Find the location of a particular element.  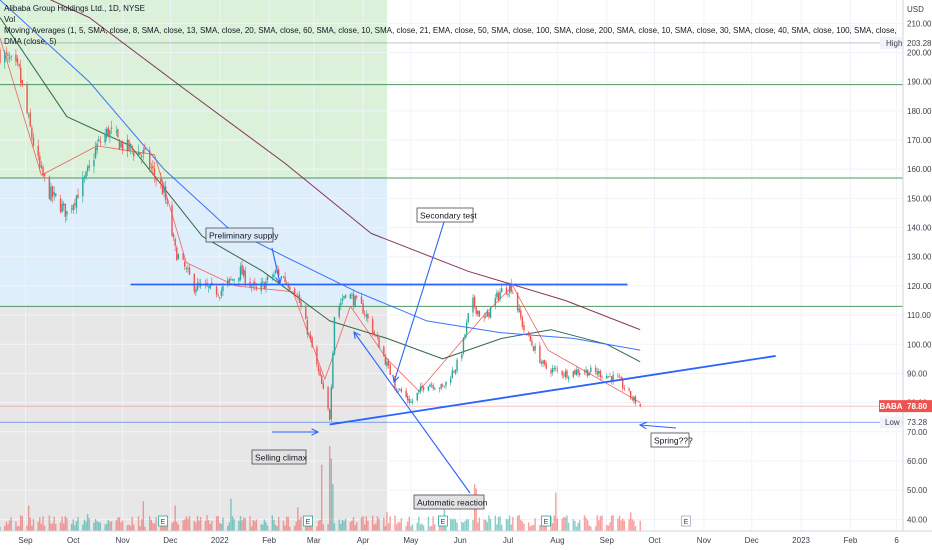

price-tick-label: 200.00 is located at coordinates (919, 53).